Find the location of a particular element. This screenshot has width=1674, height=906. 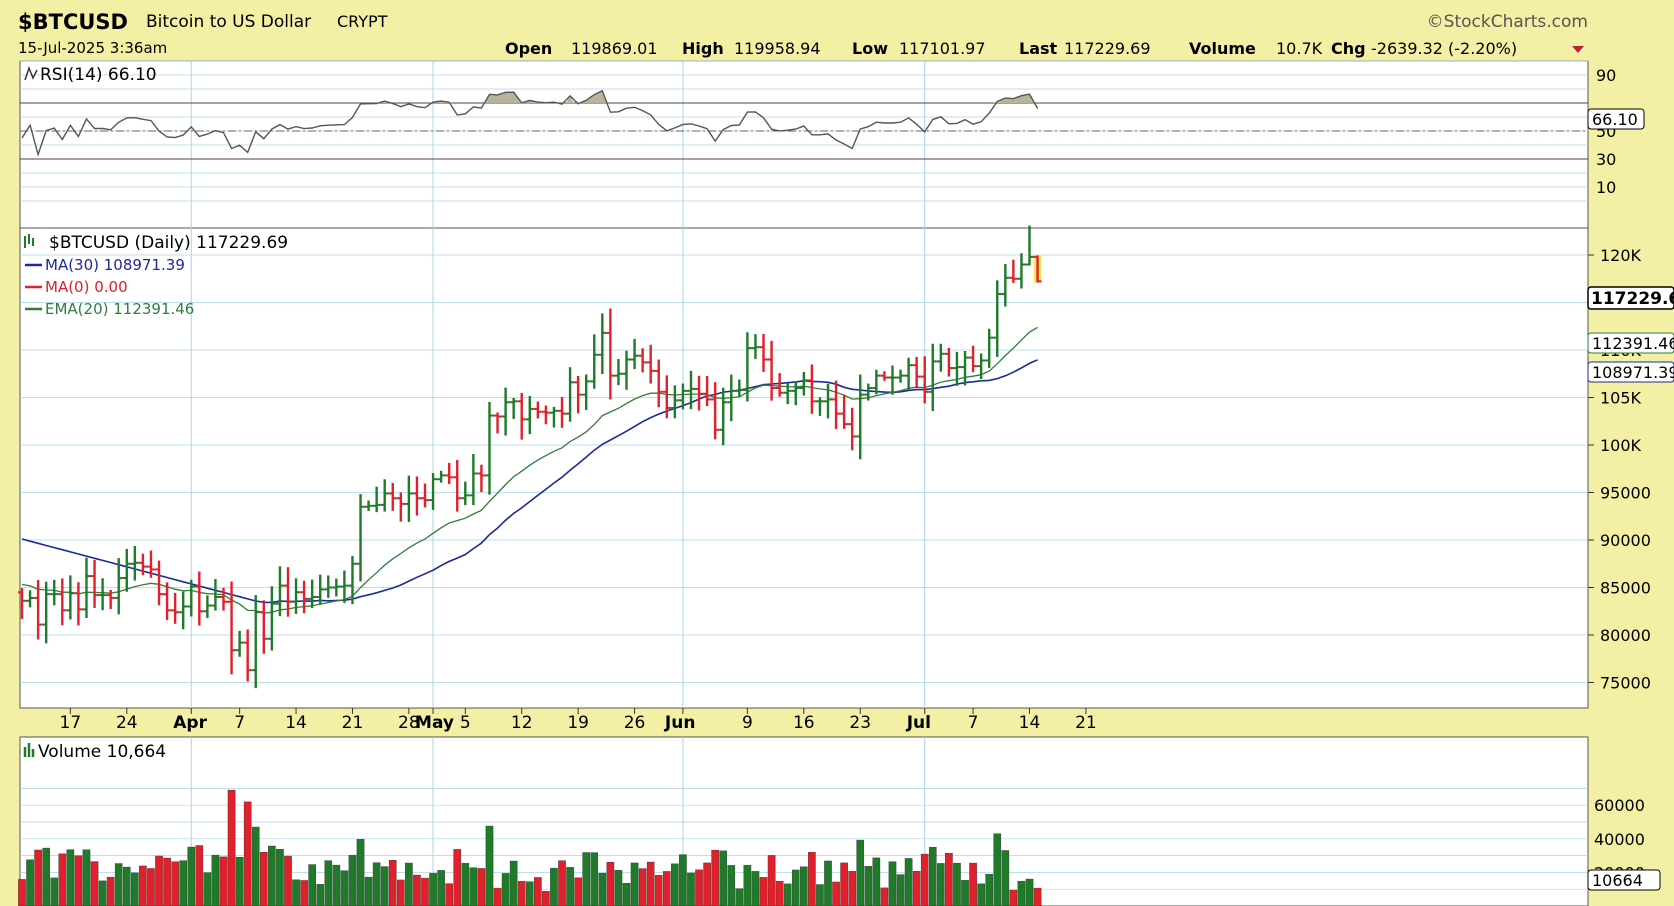

rsi-current-tag: 66.10 is located at coordinates (1616, 119).